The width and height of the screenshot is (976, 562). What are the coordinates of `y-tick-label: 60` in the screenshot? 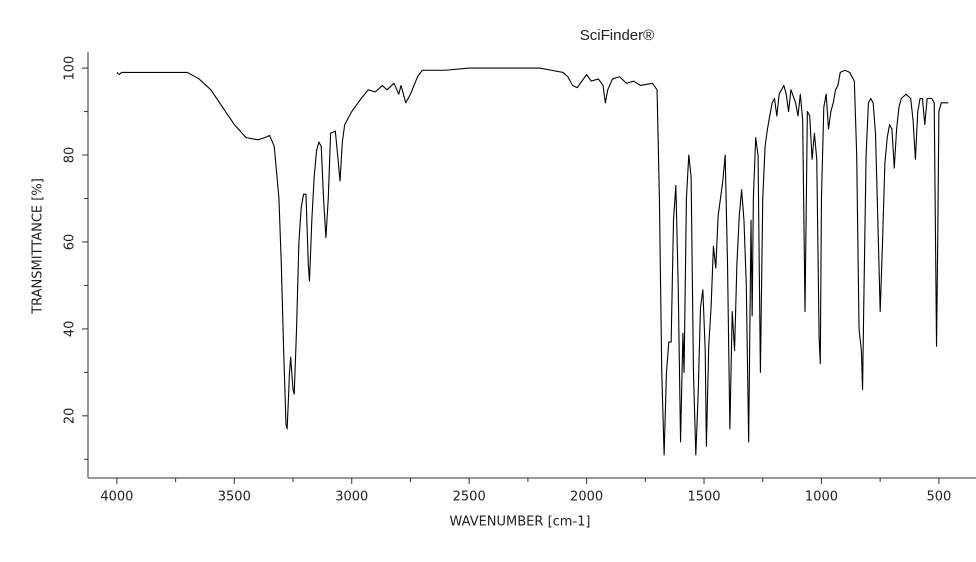 It's located at (70, 242).